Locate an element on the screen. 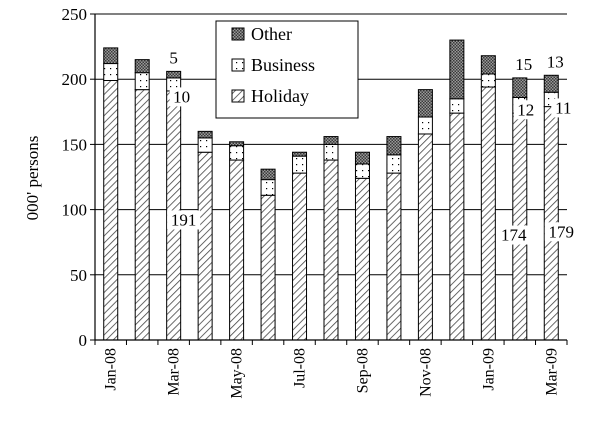 The height and width of the screenshot is (426, 594). x-tick-label: Mar-09 is located at coordinates (551, 372).